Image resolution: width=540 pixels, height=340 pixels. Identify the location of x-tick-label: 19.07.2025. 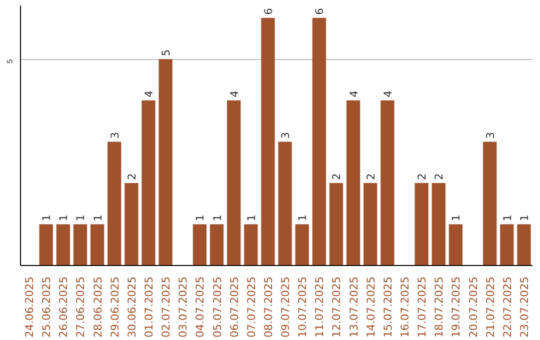
(456, 307).